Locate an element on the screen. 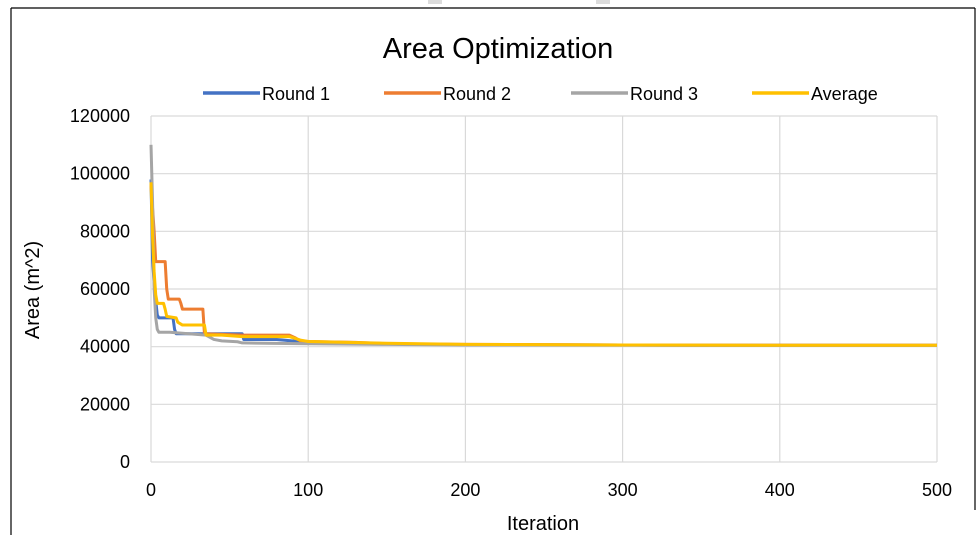 The height and width of the screenshot is (535, 979). x-tick-group: 0 100 200 300 400 500 is located at coordinates (549, 490).